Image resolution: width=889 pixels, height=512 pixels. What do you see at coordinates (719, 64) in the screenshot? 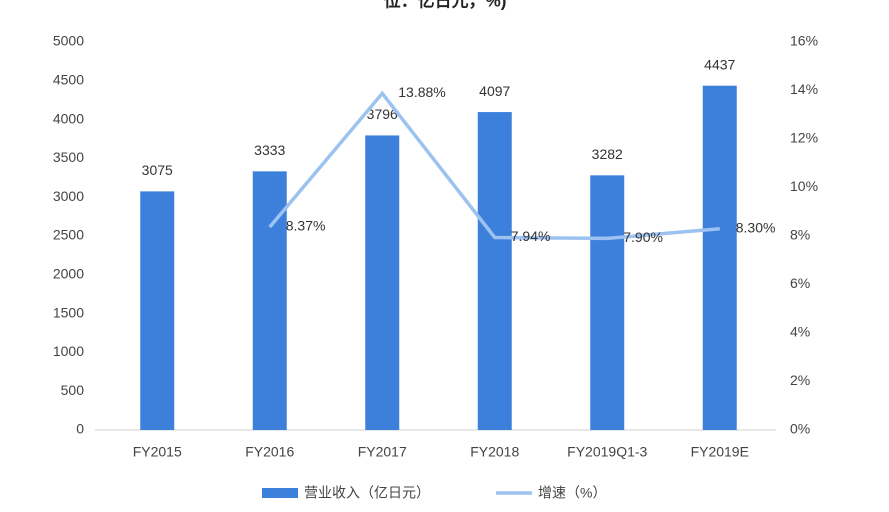
I see `bar-value-label: 4437` at bounding box center [719, 64].